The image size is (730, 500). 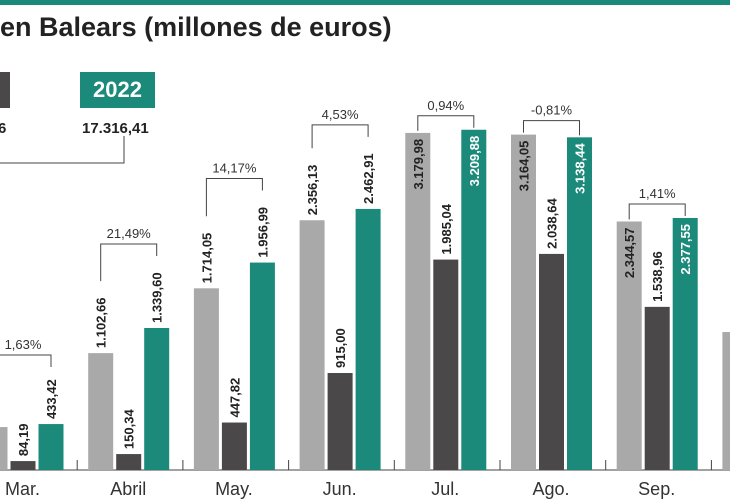 What do you see at coordinates (312, 190) in the screenshot?
I see `data-label: 2.356,13` at bounding box center [312, 190].